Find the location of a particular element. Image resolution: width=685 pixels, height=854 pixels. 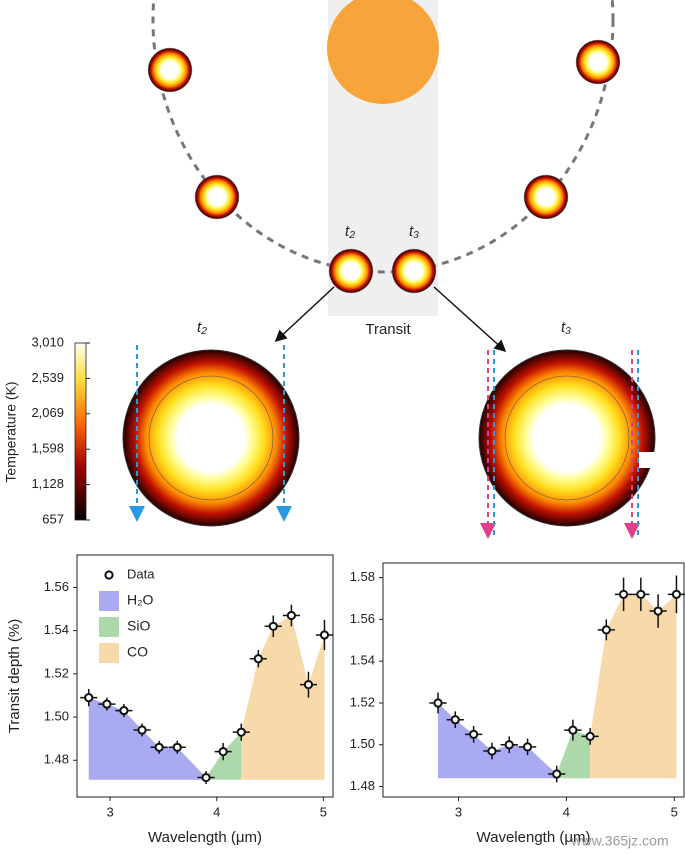

y-axis-label: Transit depth (%) is located at coordinates (14, 676).